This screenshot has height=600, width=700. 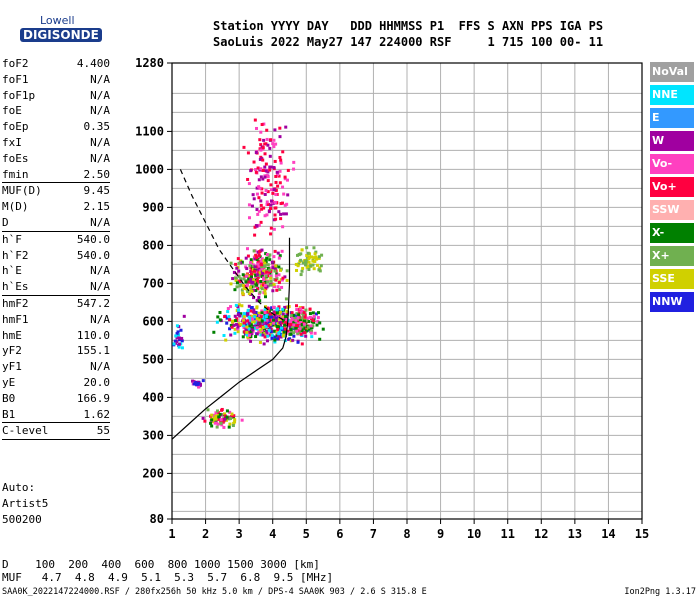 I want to click on digisonde-logo: Lowell DIGISONDE, so click(x=54, y=24).